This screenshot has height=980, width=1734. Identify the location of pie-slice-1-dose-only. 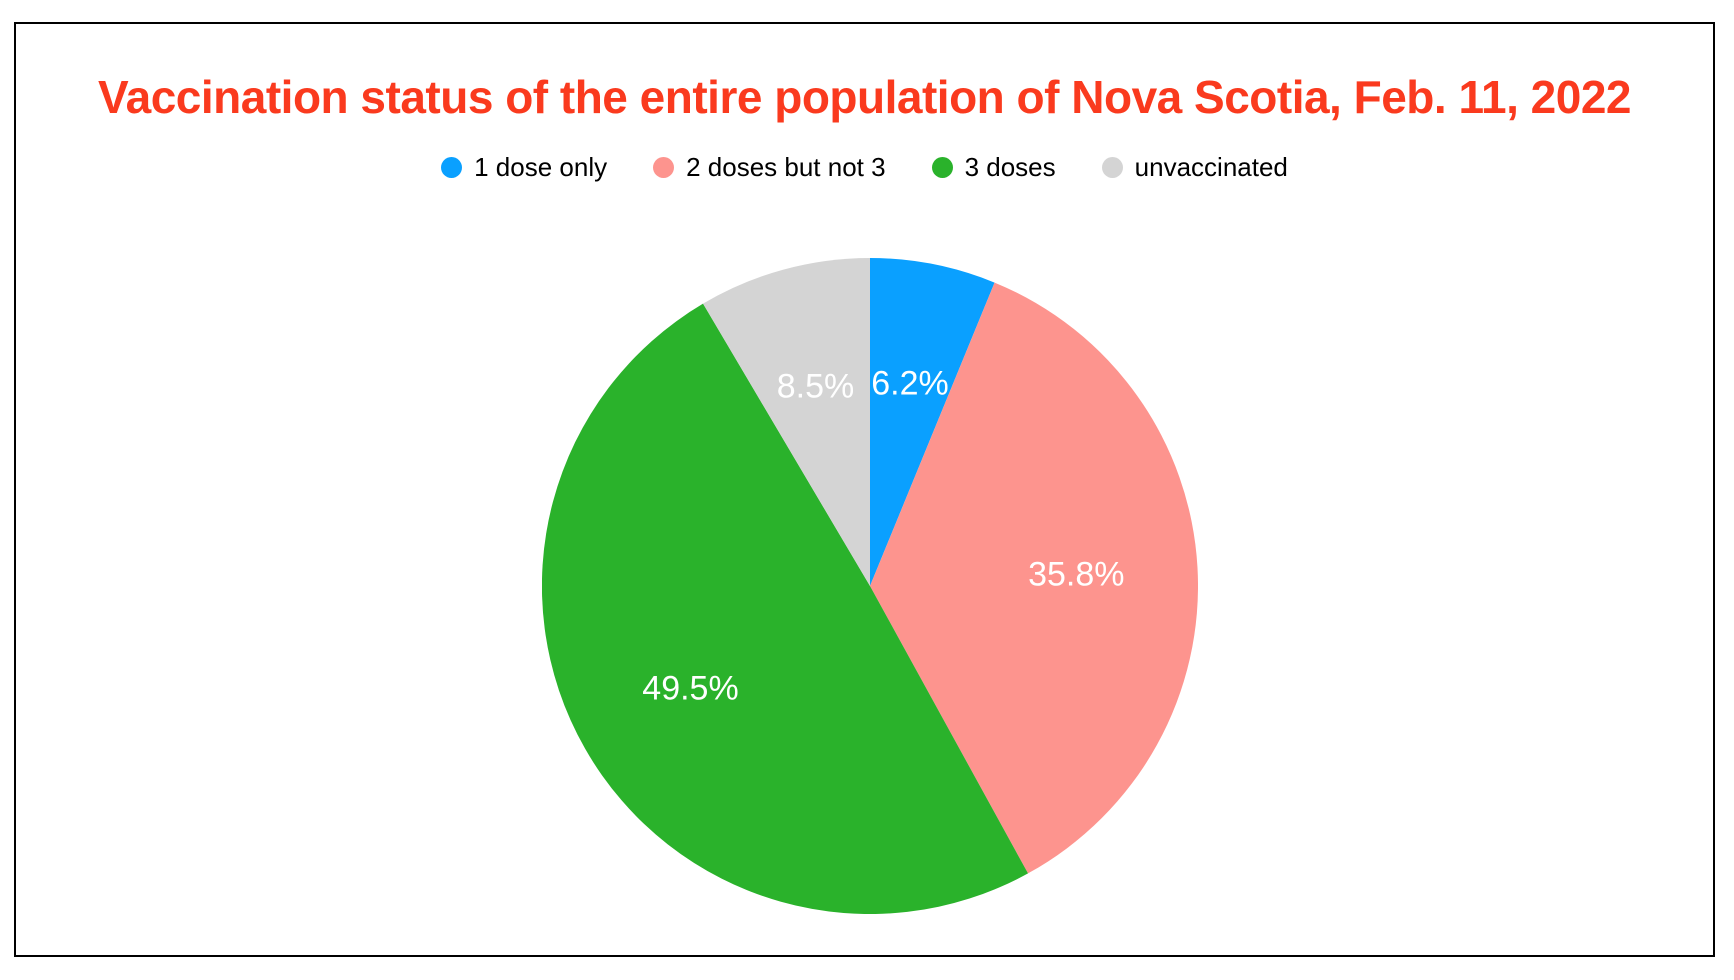
(932, 422).